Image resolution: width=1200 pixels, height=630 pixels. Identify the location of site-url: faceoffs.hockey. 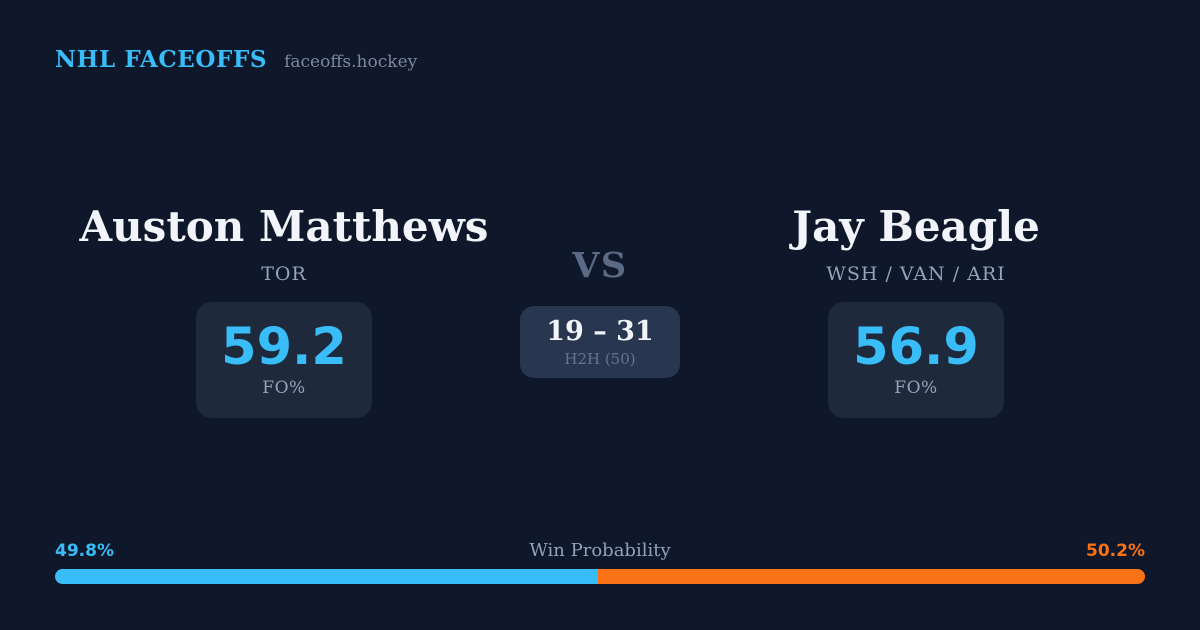
(351, 62).